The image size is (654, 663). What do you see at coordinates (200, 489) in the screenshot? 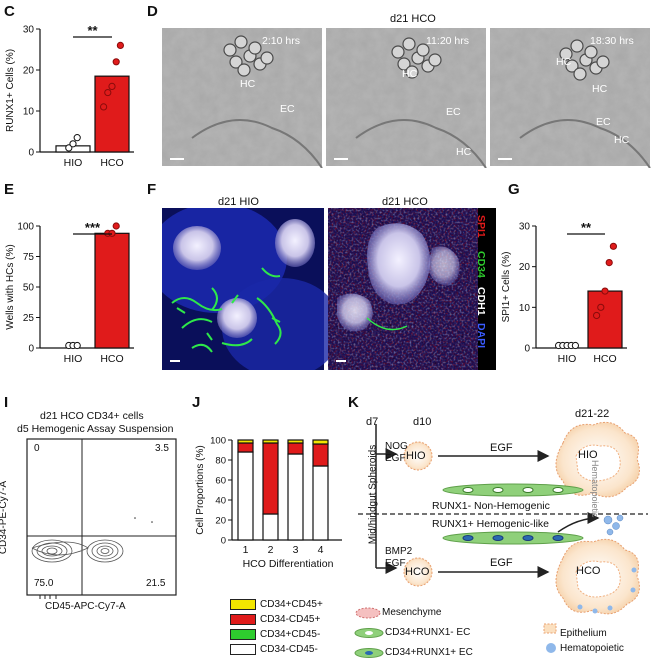
I see `chart-j-ylabel: Cell Proportions (%)` at bounding box center [200, 489].